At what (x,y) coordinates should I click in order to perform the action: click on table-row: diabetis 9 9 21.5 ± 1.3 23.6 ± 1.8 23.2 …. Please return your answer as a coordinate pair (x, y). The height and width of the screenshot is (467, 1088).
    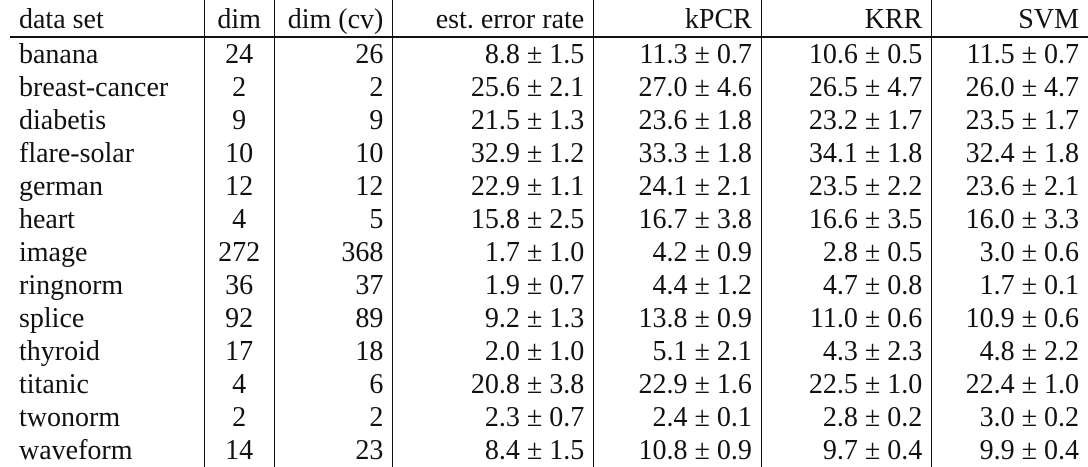
    Looking at the image, I should click on (549, 120).